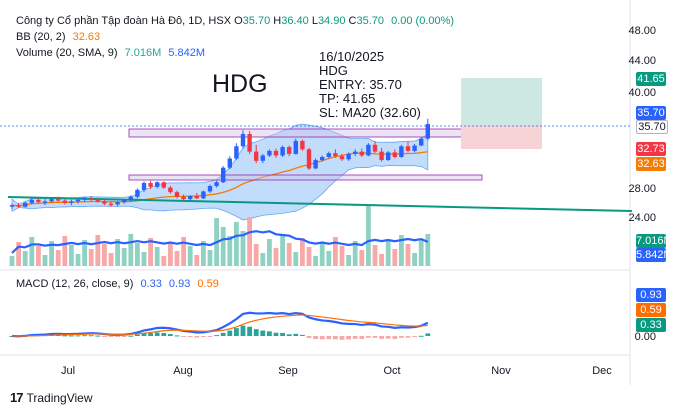 This screenshot has height=414, width=690. I want to click on ohlc-value: 36.40, so click(296, 21).